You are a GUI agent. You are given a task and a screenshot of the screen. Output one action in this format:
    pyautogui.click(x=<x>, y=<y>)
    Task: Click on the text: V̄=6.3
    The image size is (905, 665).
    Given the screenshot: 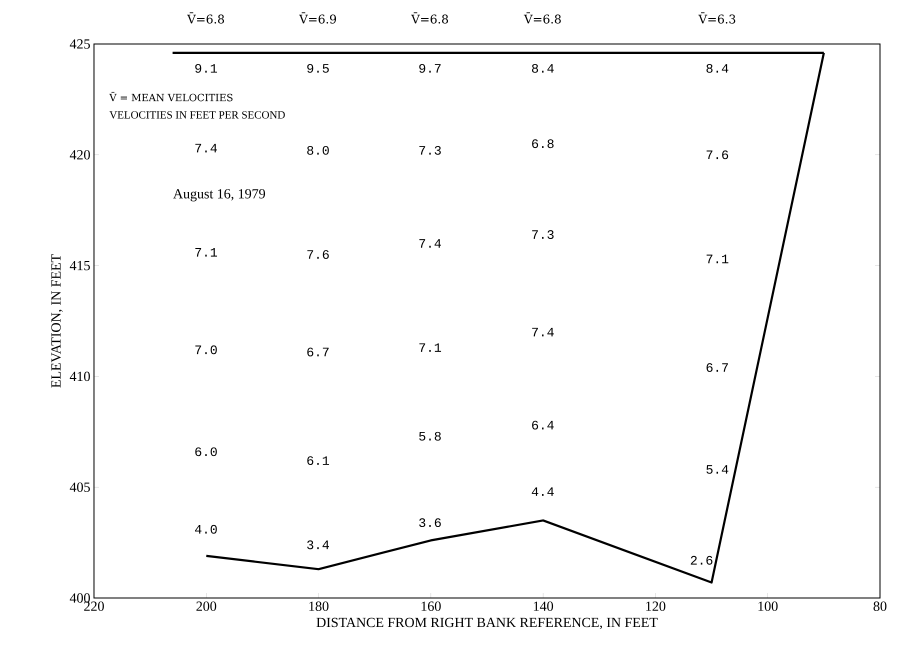 What is the action you would take?
    pyautogui.click(x=717, y=18)
    